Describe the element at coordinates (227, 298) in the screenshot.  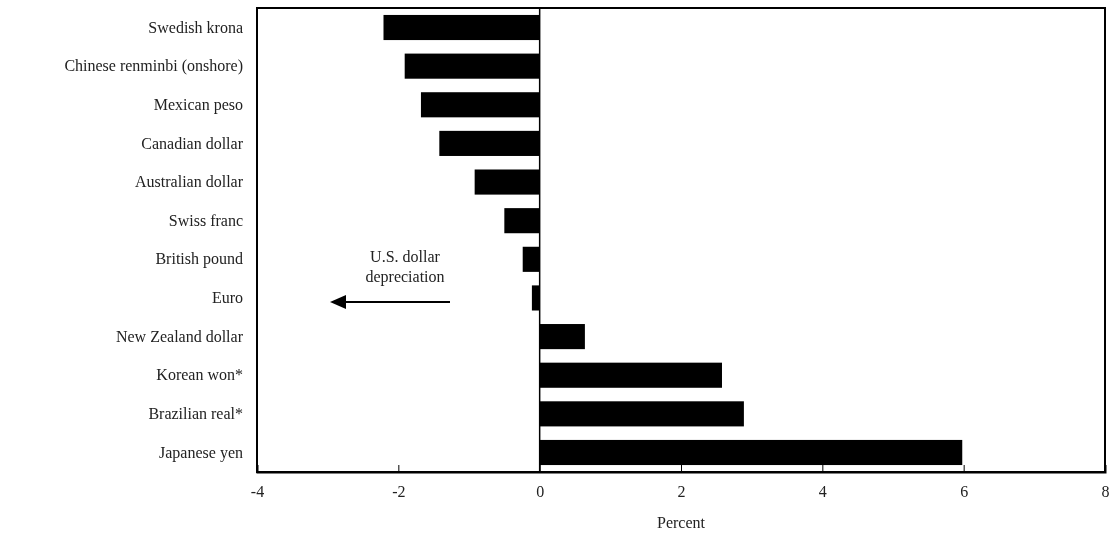
I see `y-tick-label: Euro` at that location.